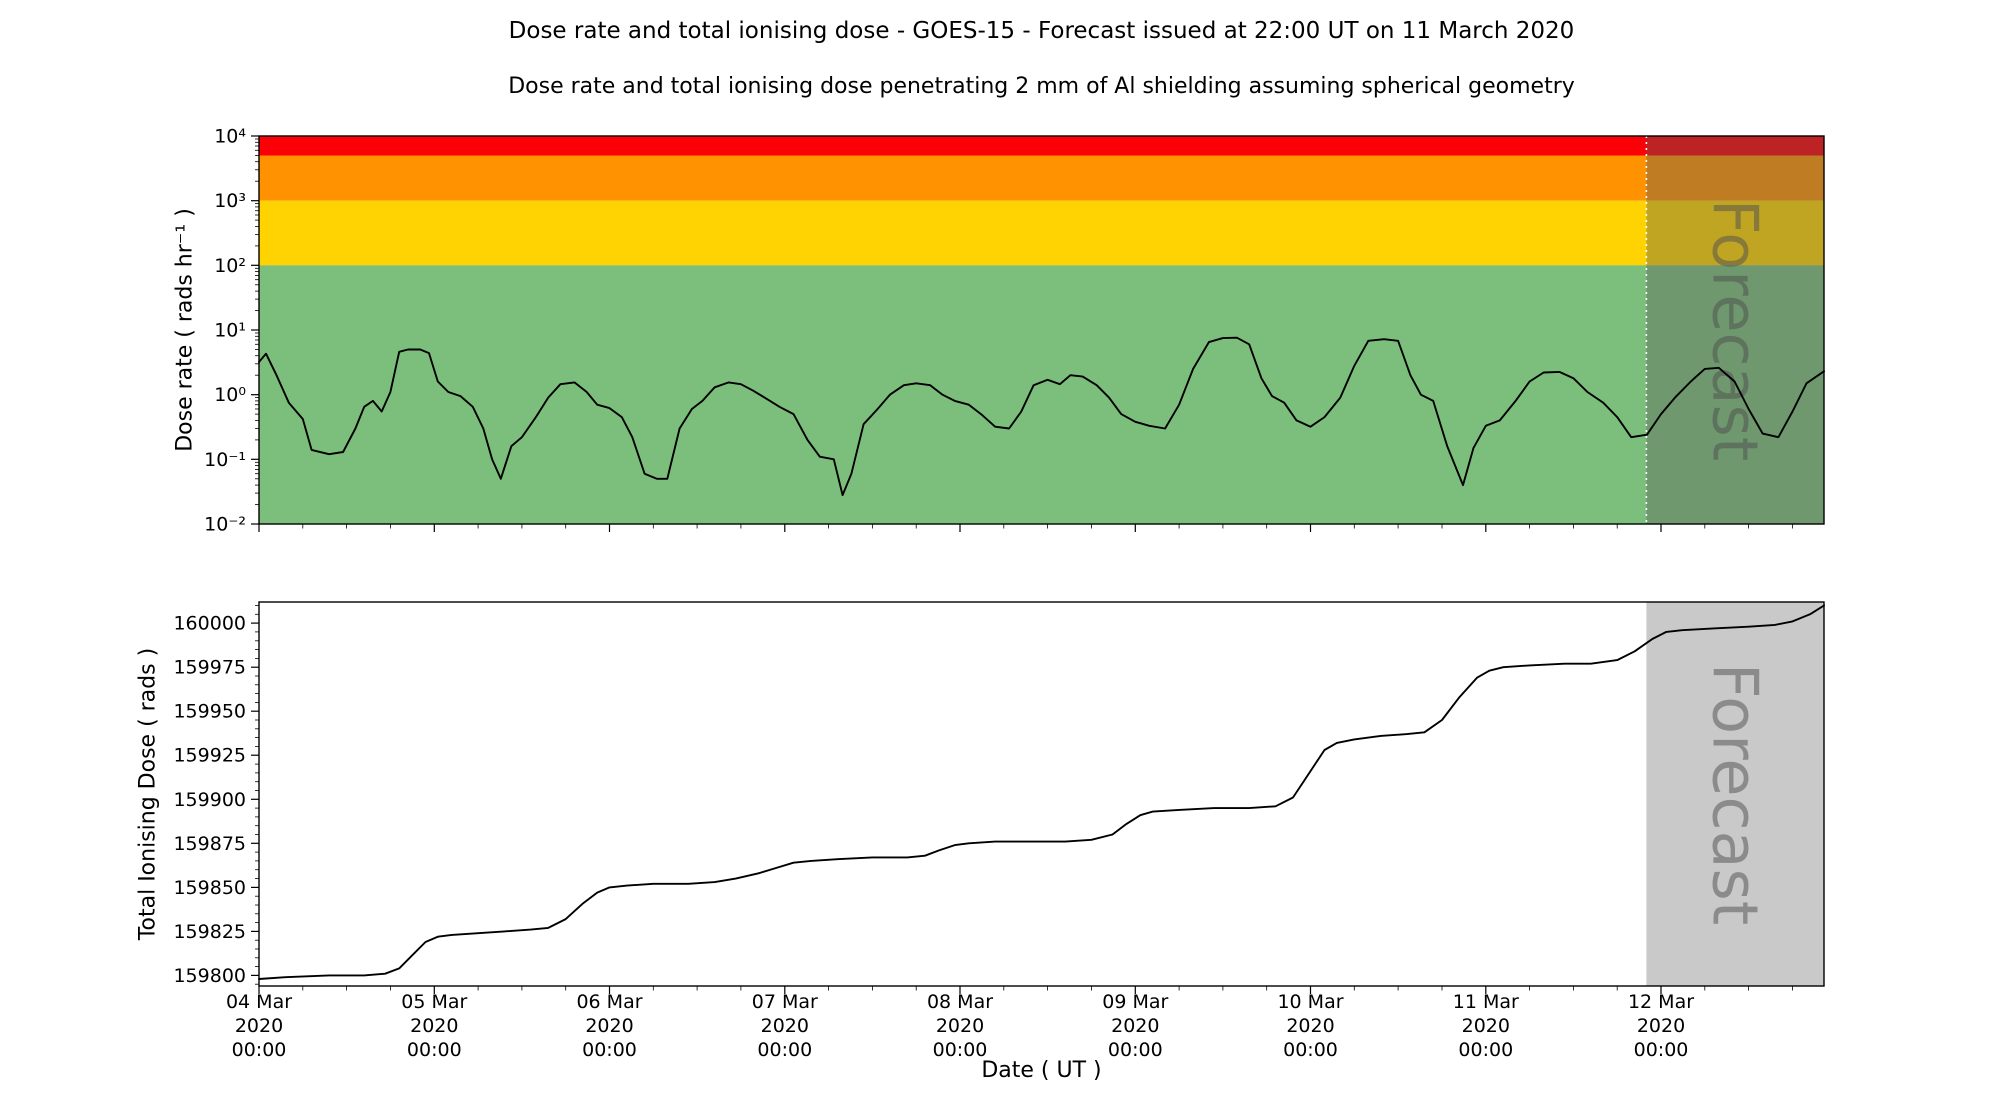  Describe the element at coordinates (209, 800) in the screenshot. I see `y-tick-label: 159900` at that location.